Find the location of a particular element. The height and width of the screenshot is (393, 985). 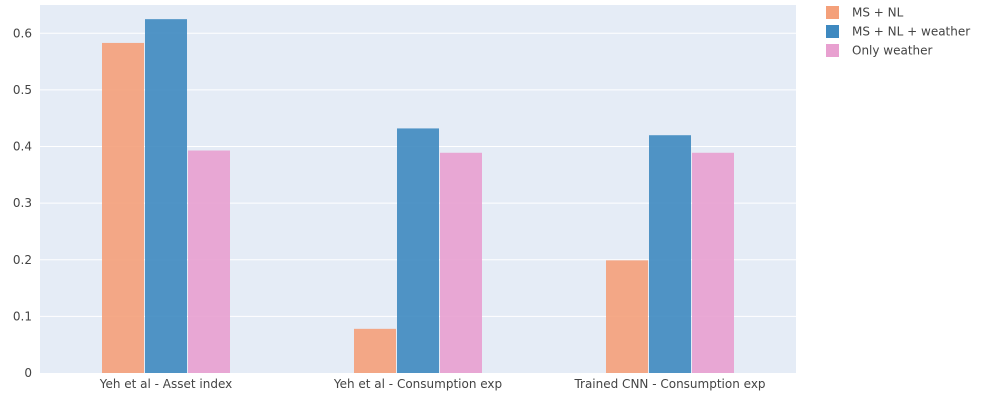

x-tick-label: Yeh et al - Consumption exp is located at coordinates (417, 384).